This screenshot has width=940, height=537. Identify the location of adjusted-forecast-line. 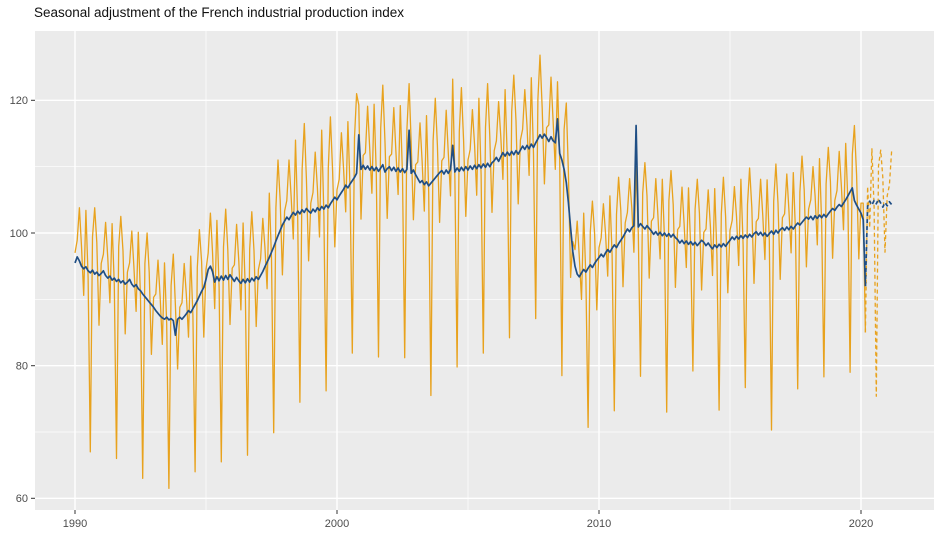
(878, 242).